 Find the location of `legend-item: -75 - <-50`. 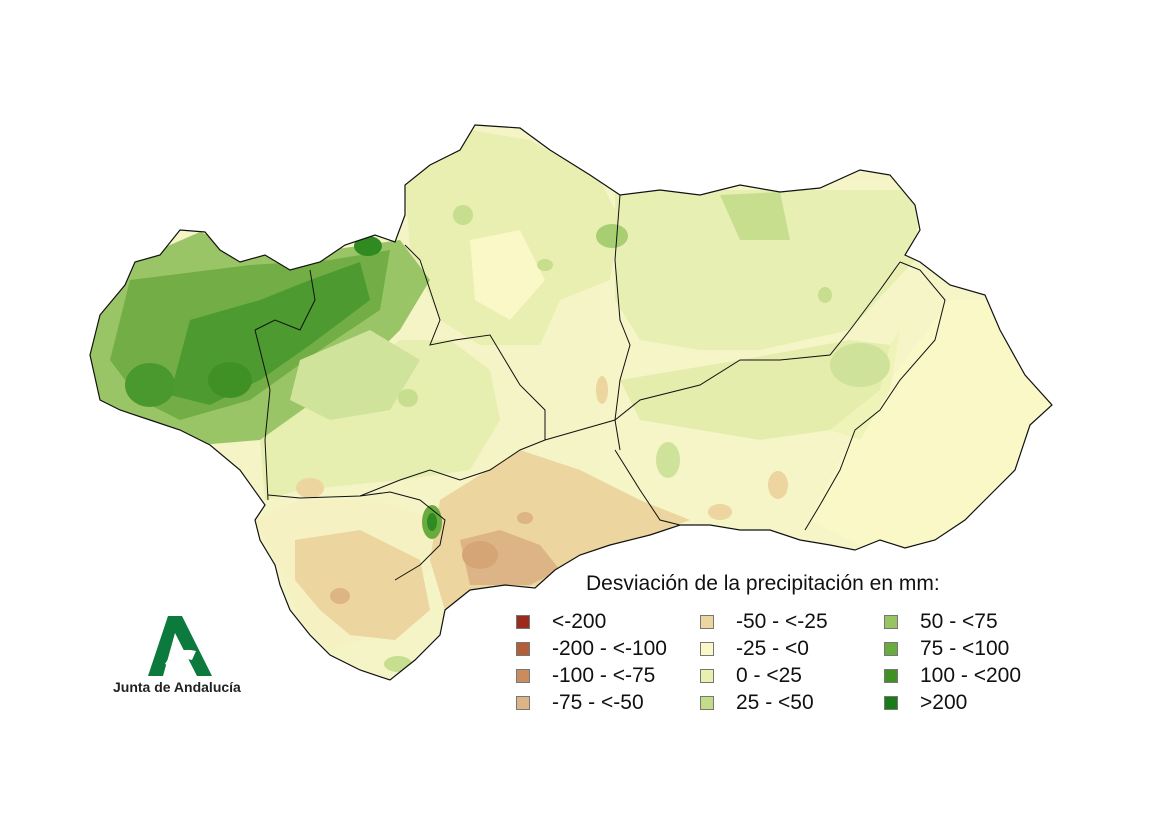

legend-item: -75 - <-50 is located at coordinates (580, 703).